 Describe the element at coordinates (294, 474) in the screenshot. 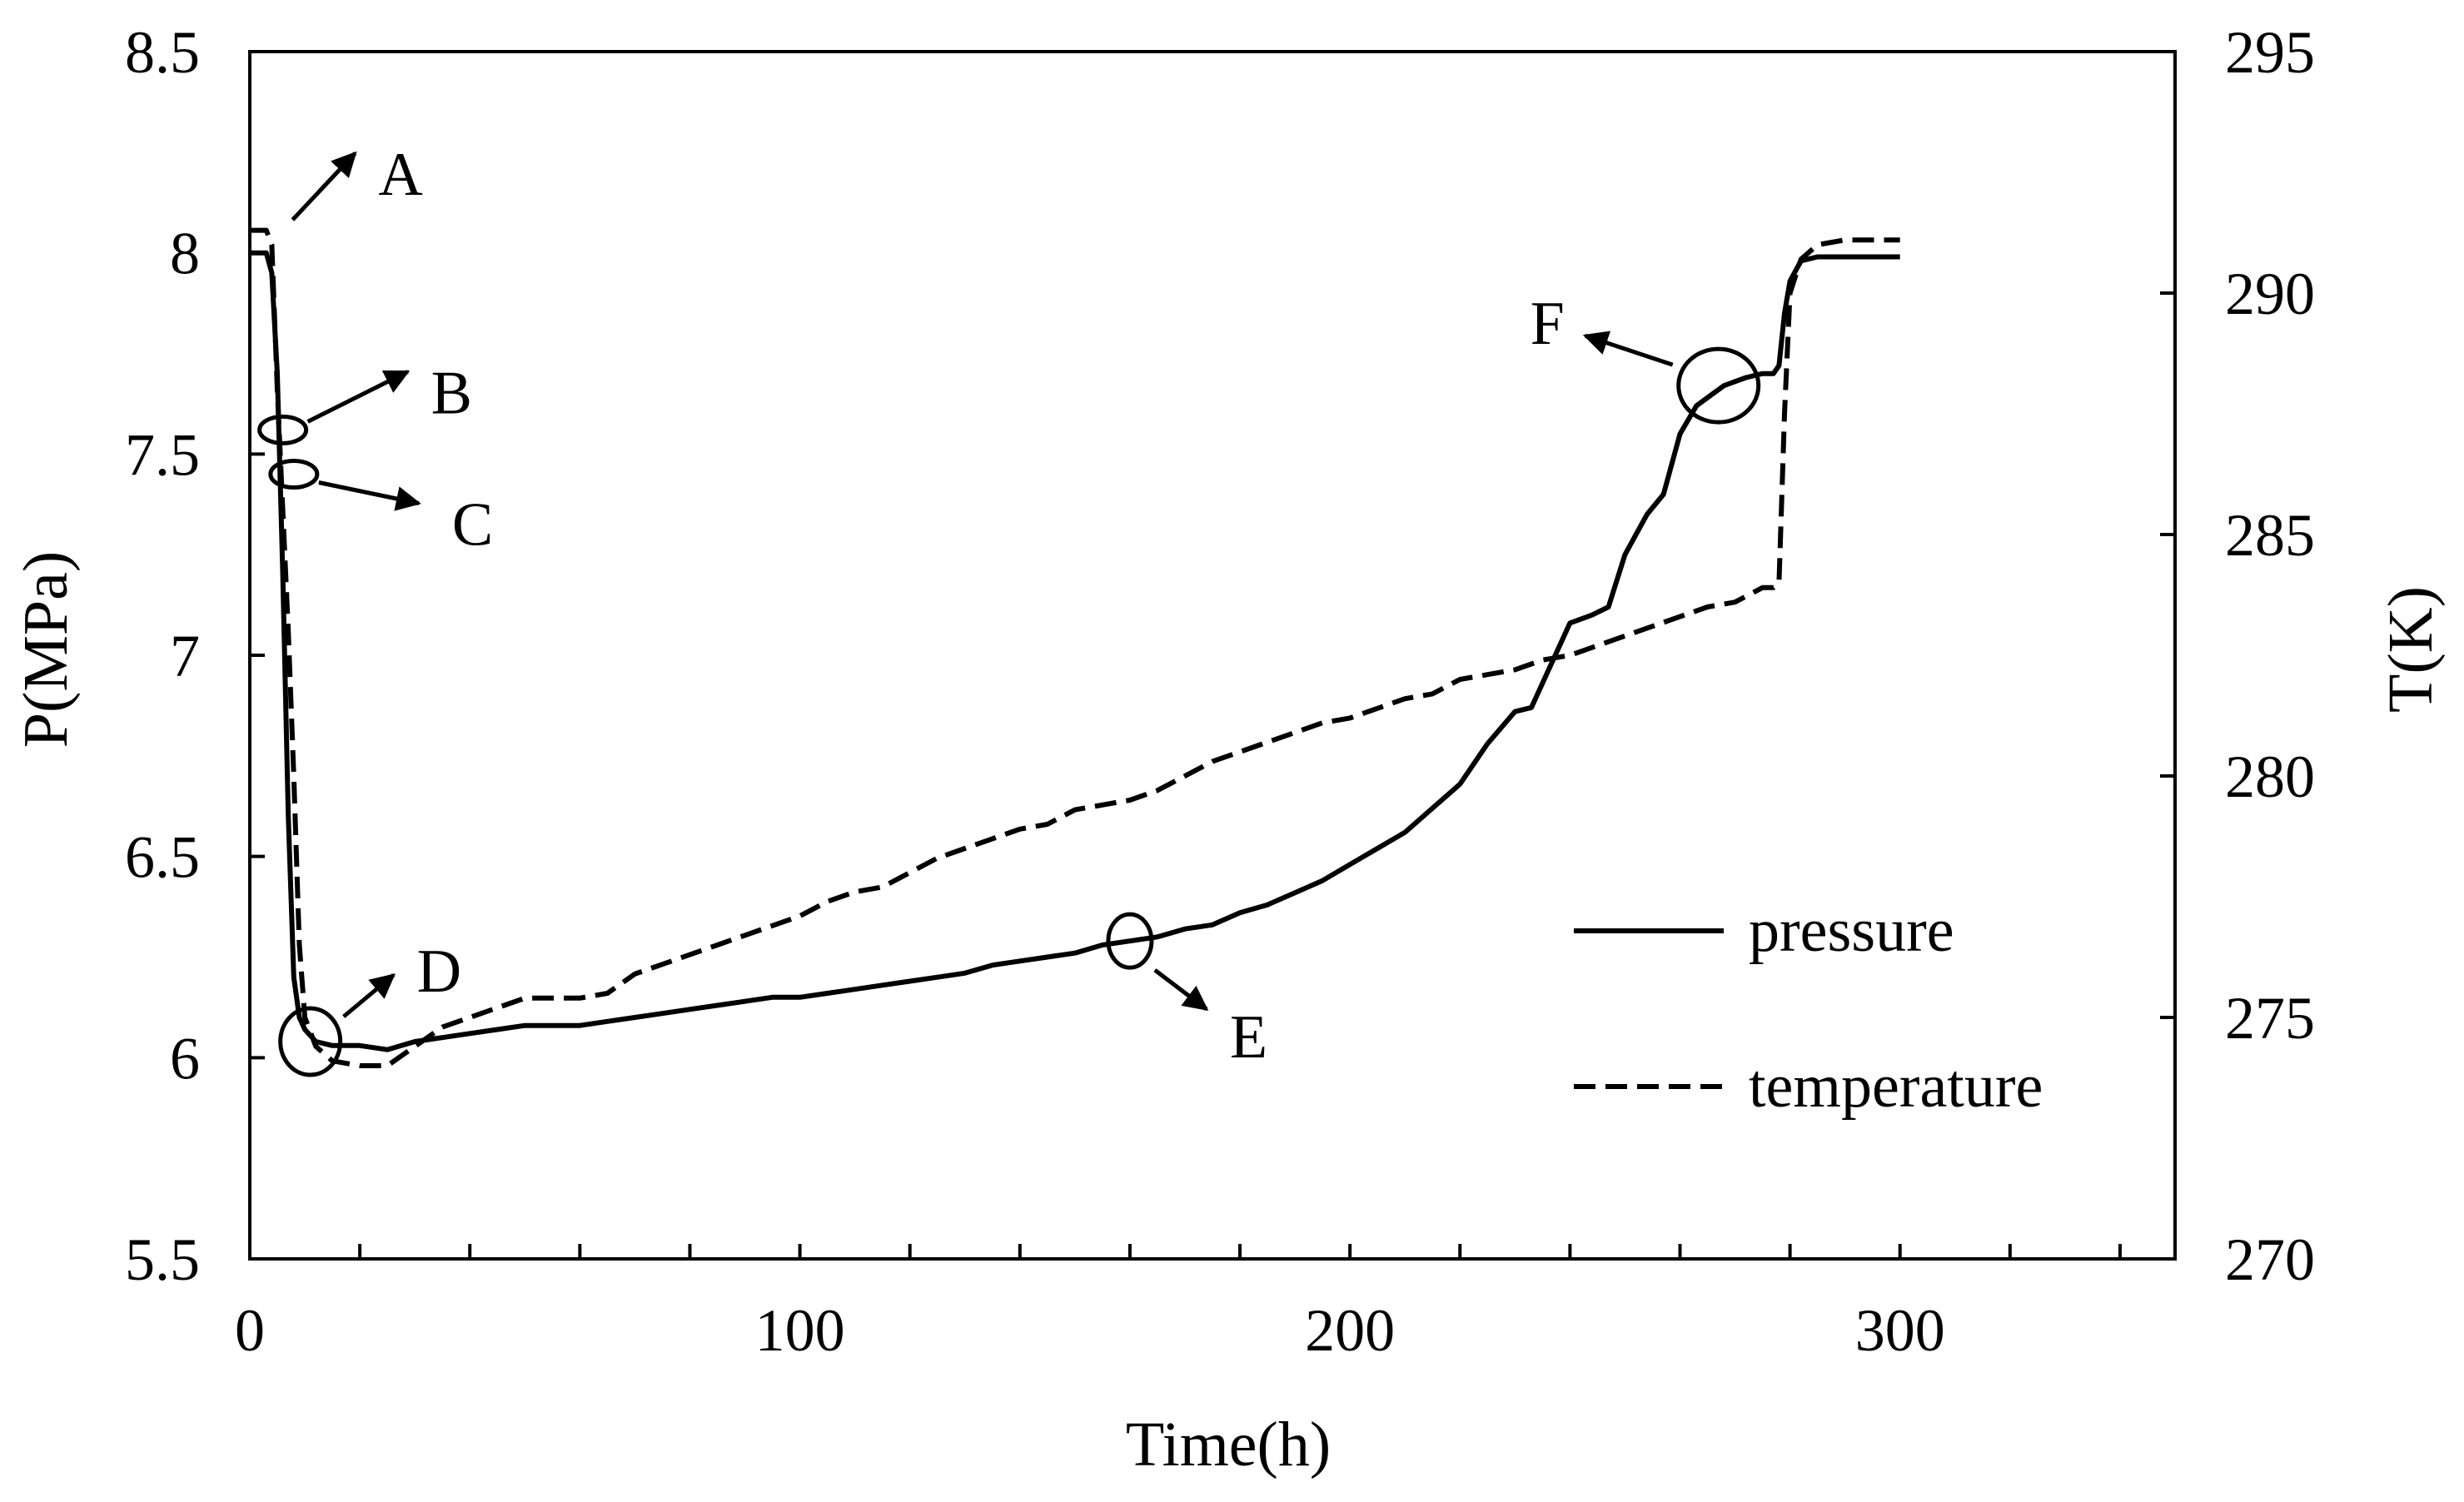

I see `annotation-c-circle` at that location.